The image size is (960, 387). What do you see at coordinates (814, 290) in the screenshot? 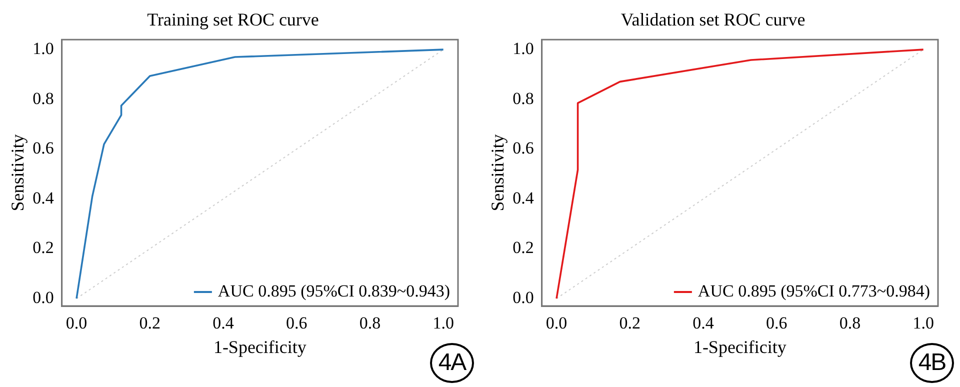
I see `legend-label: AUC 0.895 (95%CI 0.773~0.984)` at bounding box center [814, 290].